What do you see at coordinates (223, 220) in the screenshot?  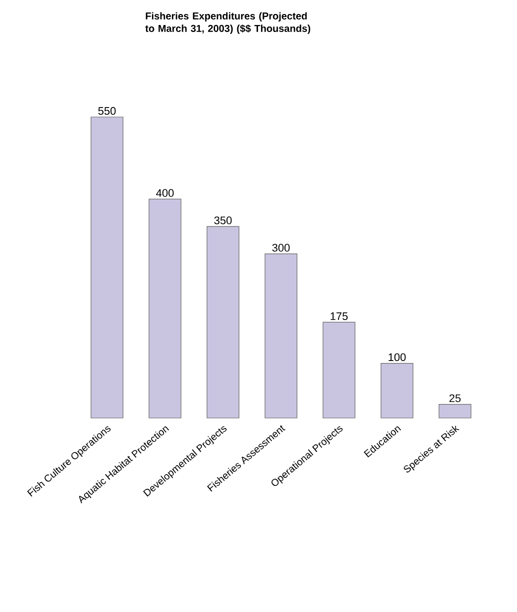 I see `data-label: 350` at bounding box center [223, 220].